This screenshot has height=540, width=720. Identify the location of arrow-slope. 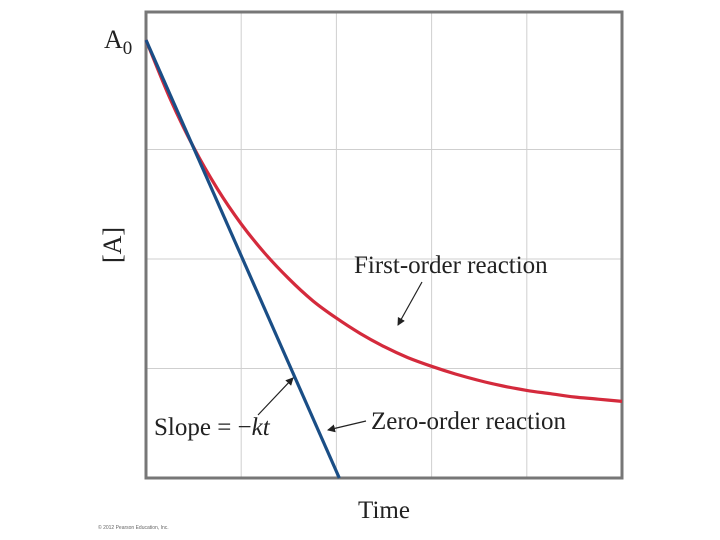
(275, 396).